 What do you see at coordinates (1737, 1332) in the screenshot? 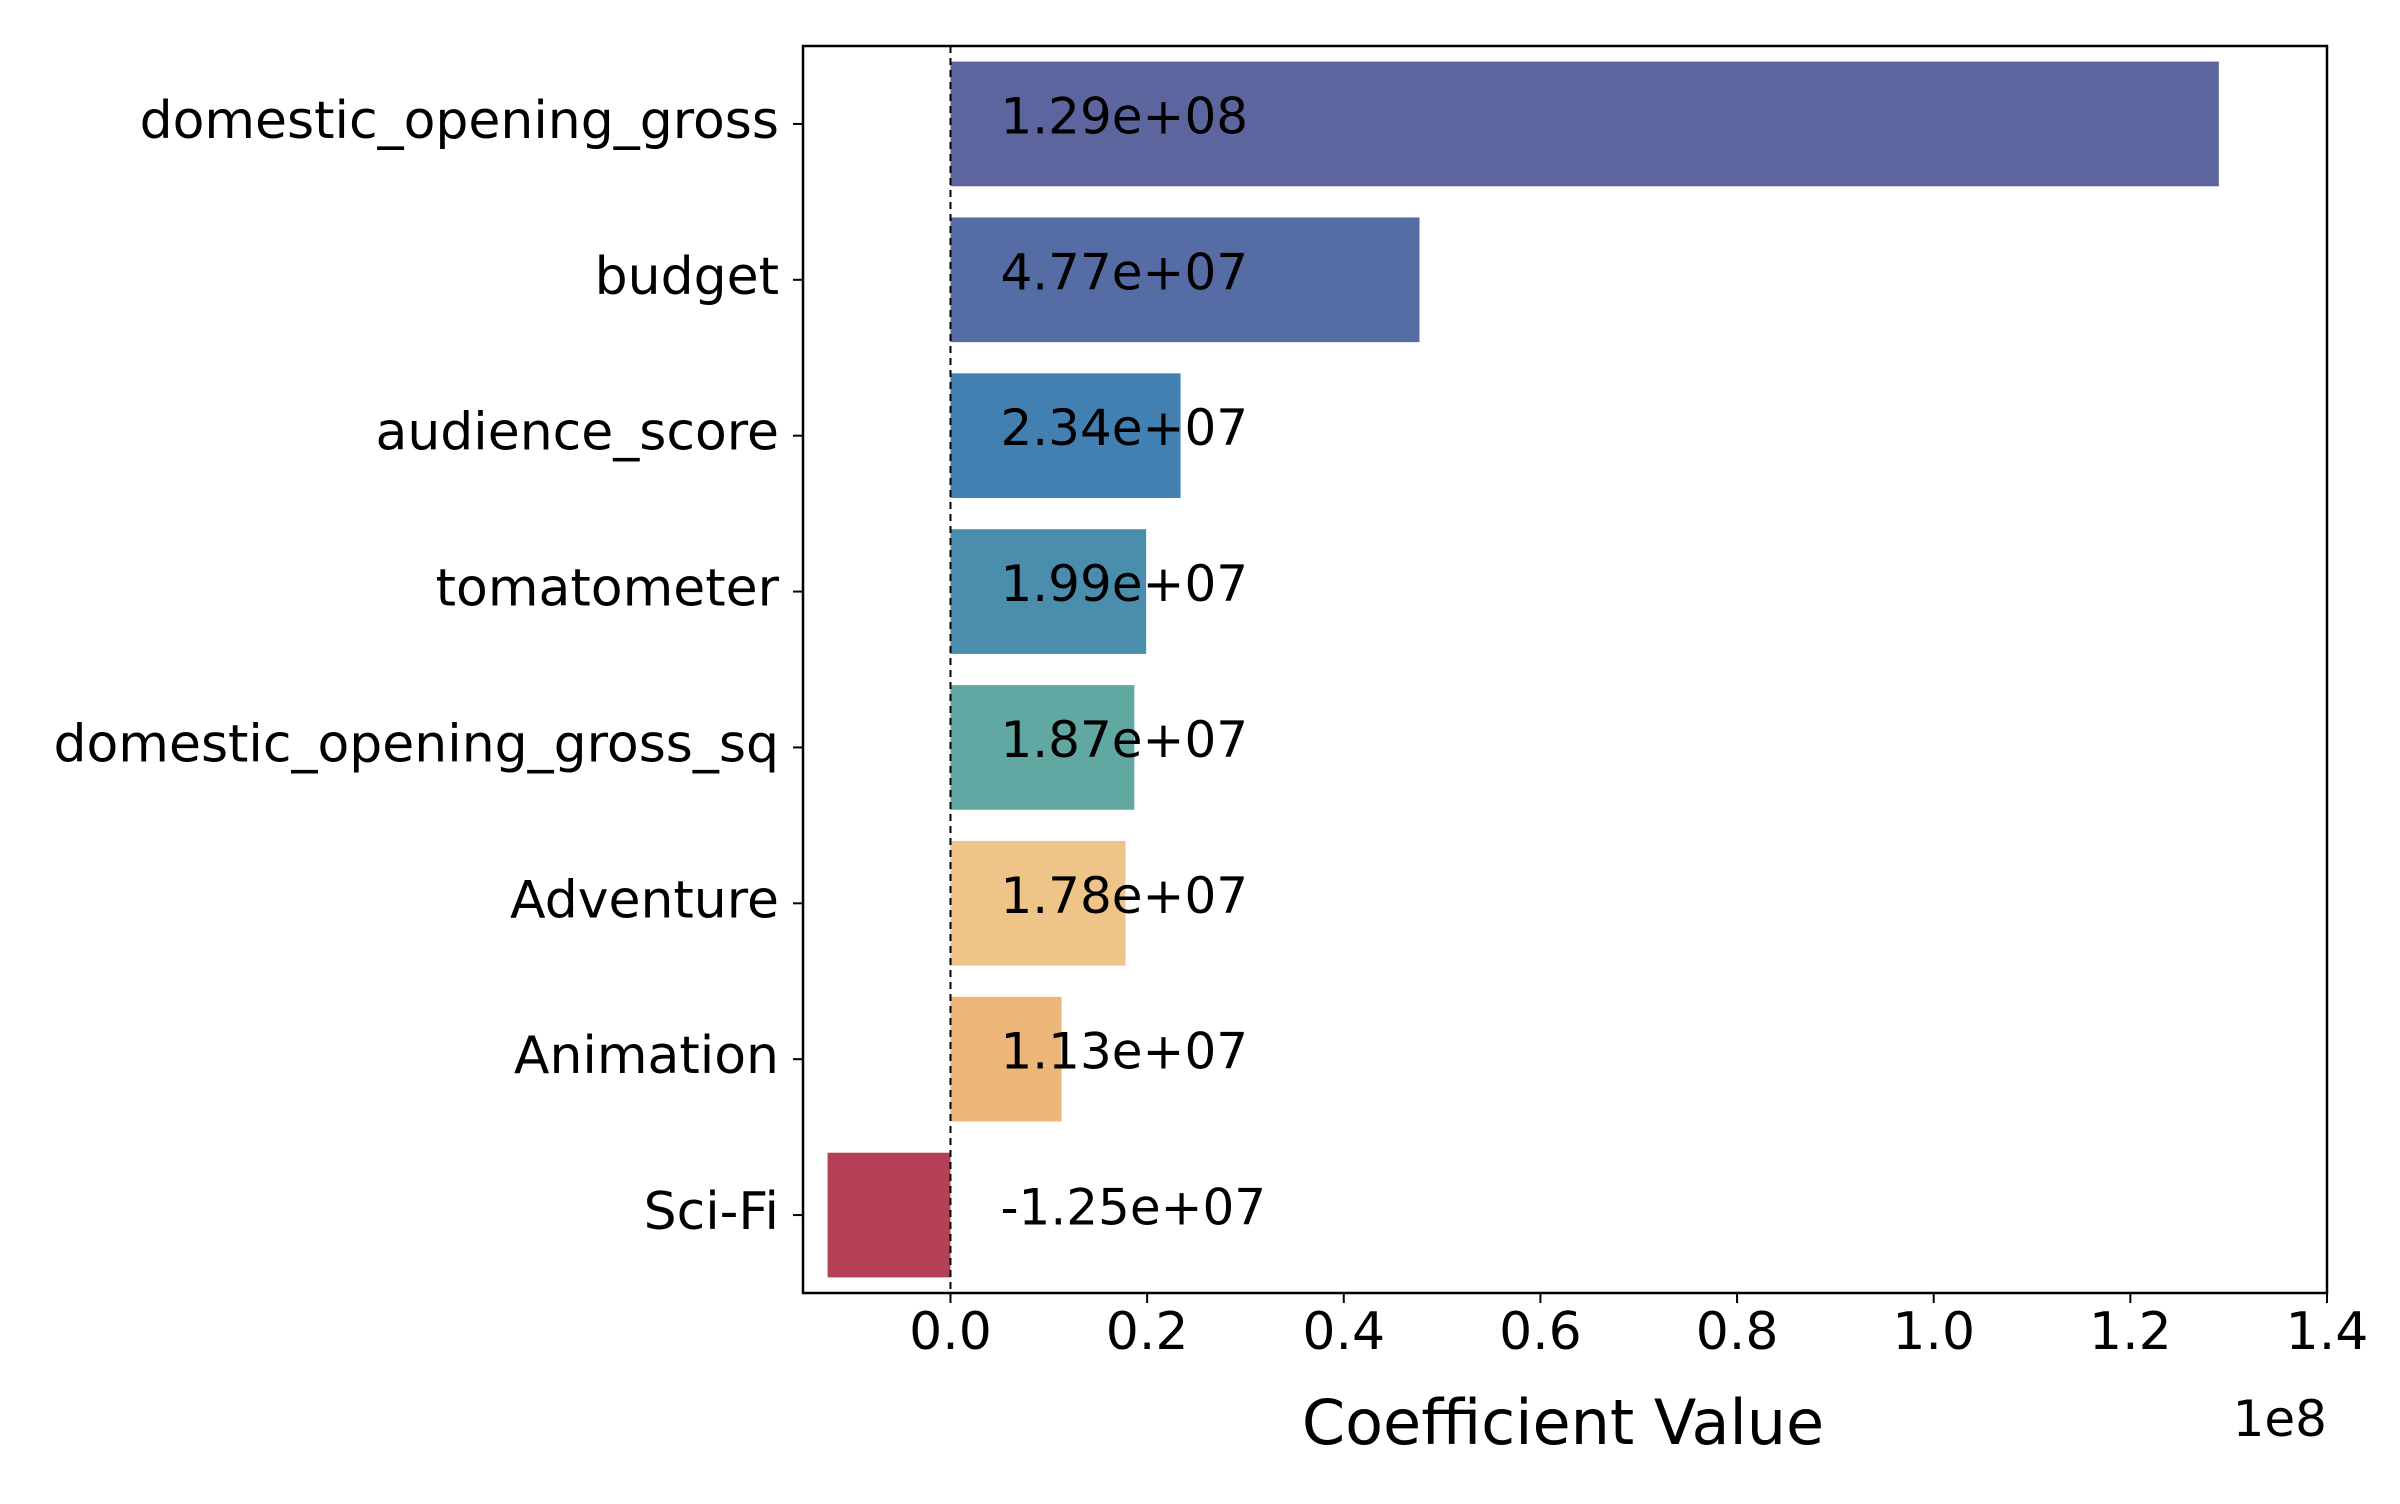
I see `x-tick-label: 0.8` at bounding box center [1737, 1332].